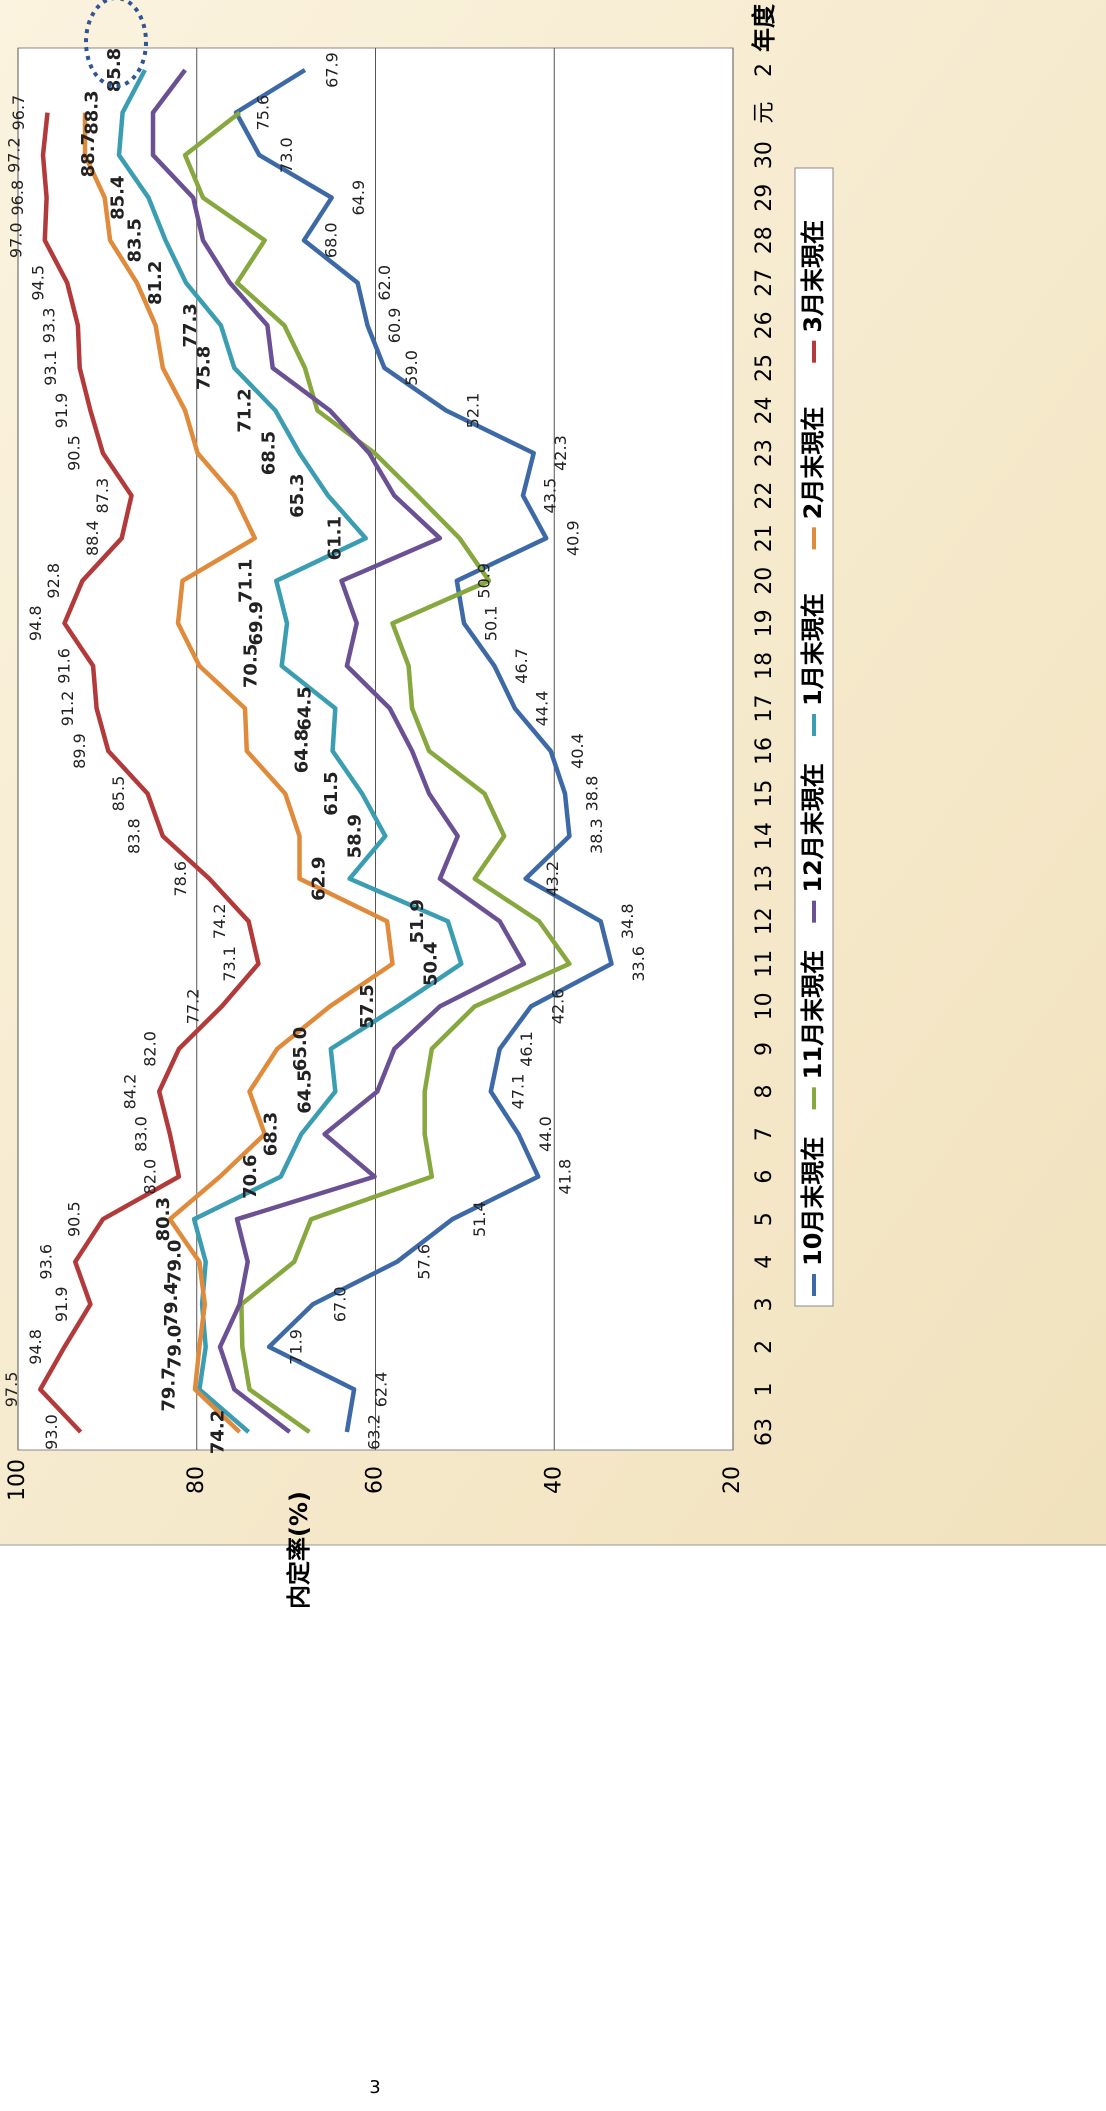 This screenshot has width=1106, height=2111. I want to click on data-label: 79.7, so click(168, 1389).